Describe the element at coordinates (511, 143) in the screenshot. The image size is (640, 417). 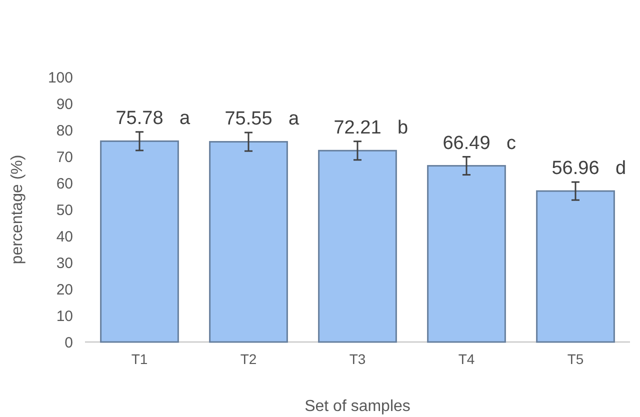
I see `annotation: c` at that location.